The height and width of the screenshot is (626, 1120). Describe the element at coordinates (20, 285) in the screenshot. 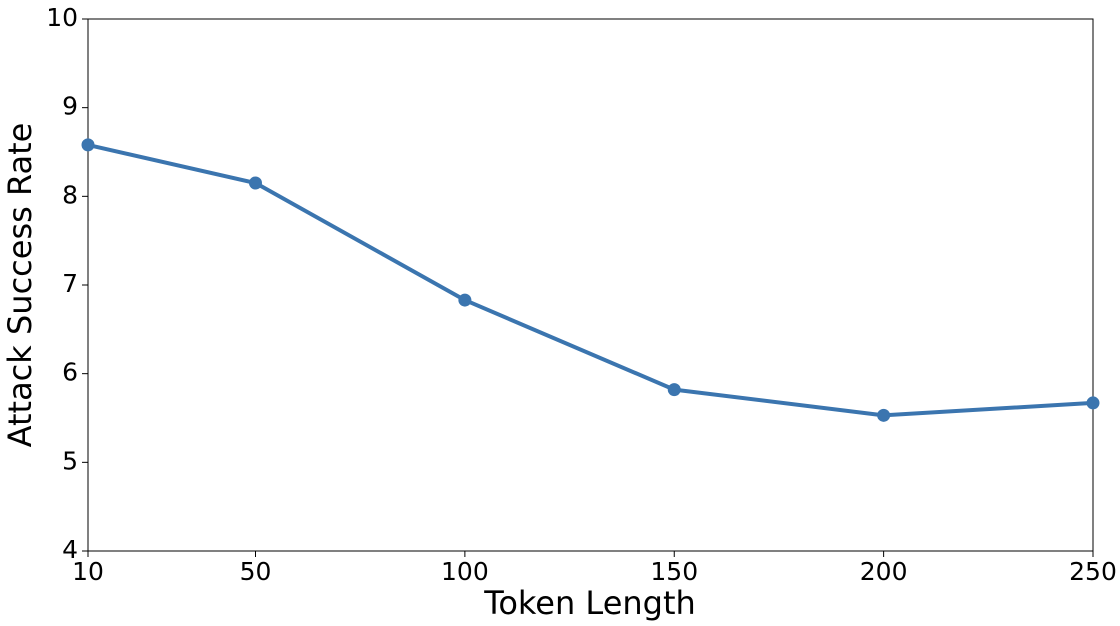

I see `y-axis-label: Attack Success Rate` at that location.